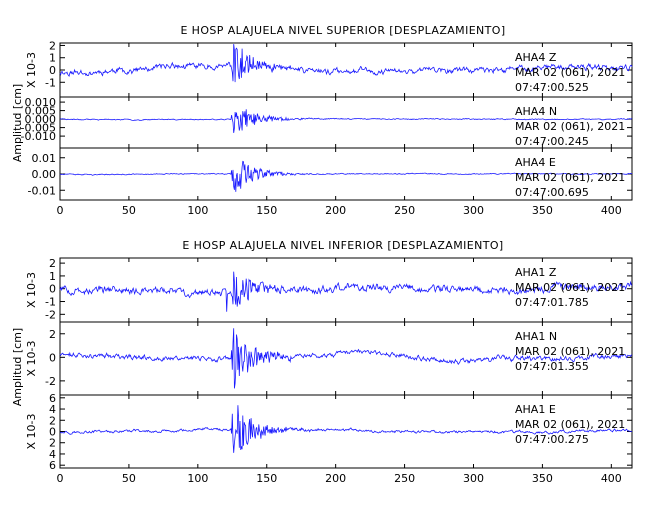  Describe the element at coordinates (552, 192) in the screenshot. I see `time-label: 07:47:00.695` at that location.